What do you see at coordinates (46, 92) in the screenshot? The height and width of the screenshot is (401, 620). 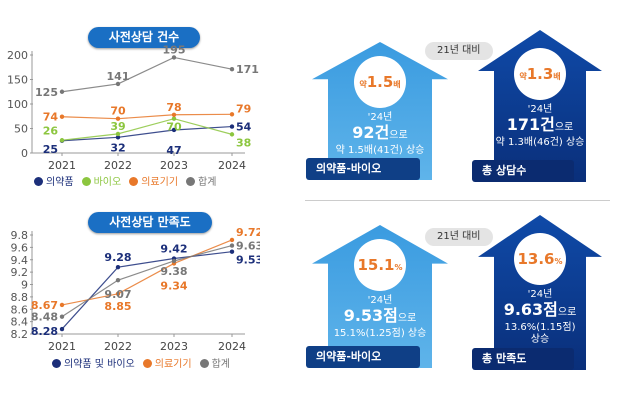 I see `data-label: 125` at bounding box center [46, 92].